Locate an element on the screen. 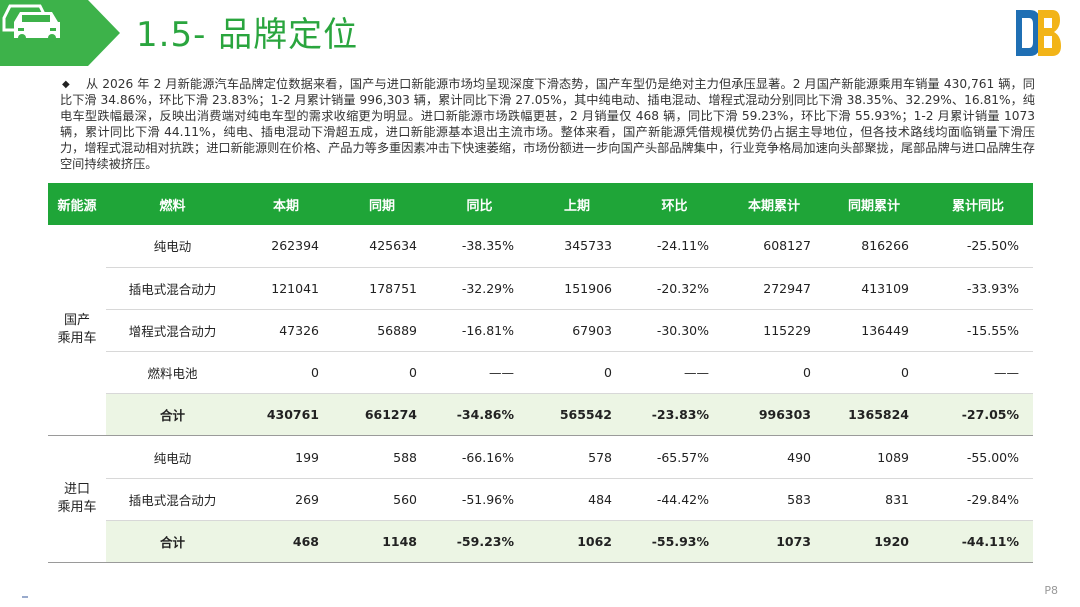  group-label-line: 进口 is located at coordinates (76, 490).